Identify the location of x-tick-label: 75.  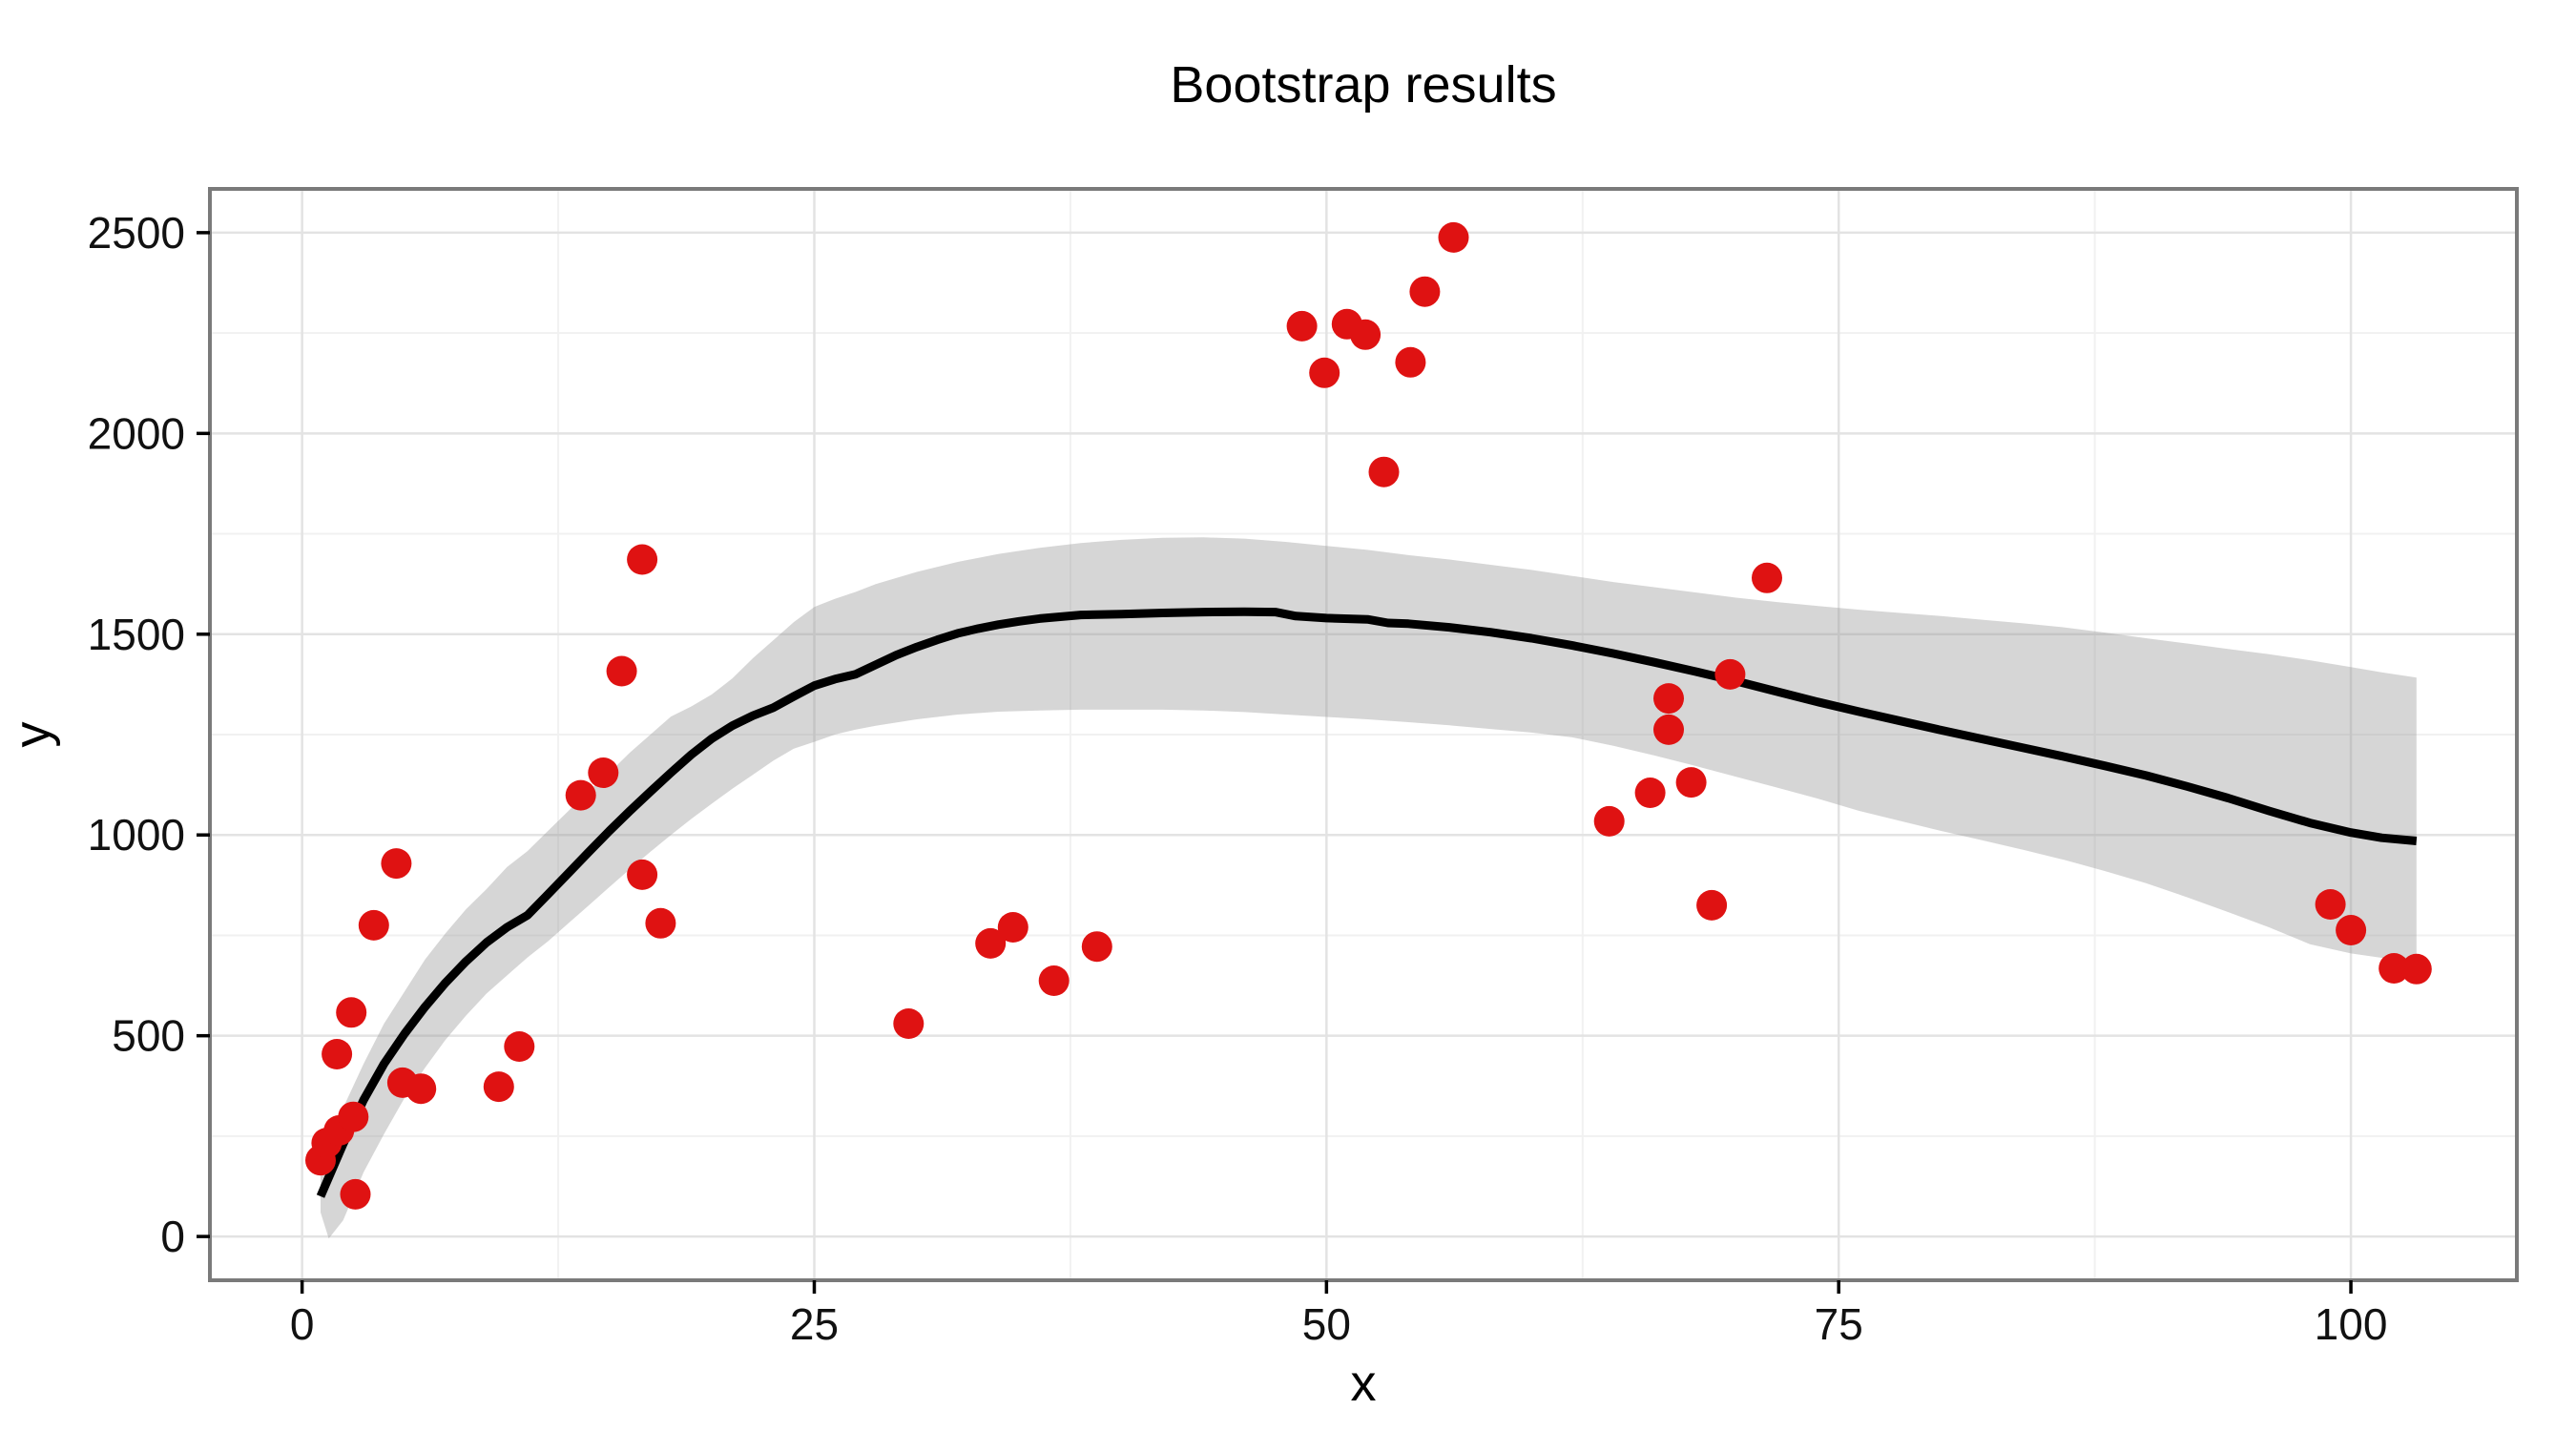
(1839, 1324).